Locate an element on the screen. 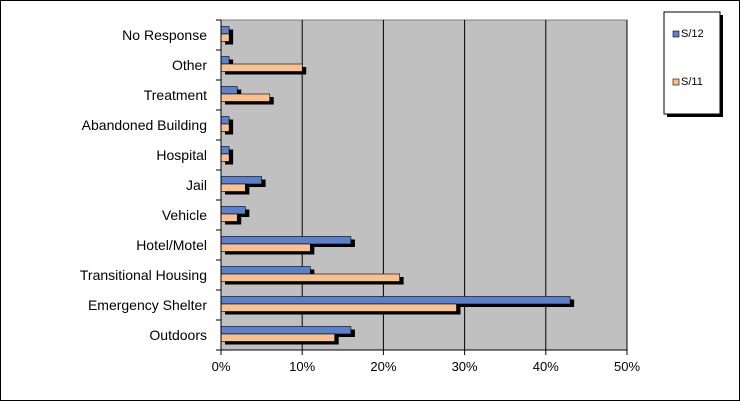 The image size is (740, 401). bar-s12-transitional-housing is located at coordinates (265, 270).